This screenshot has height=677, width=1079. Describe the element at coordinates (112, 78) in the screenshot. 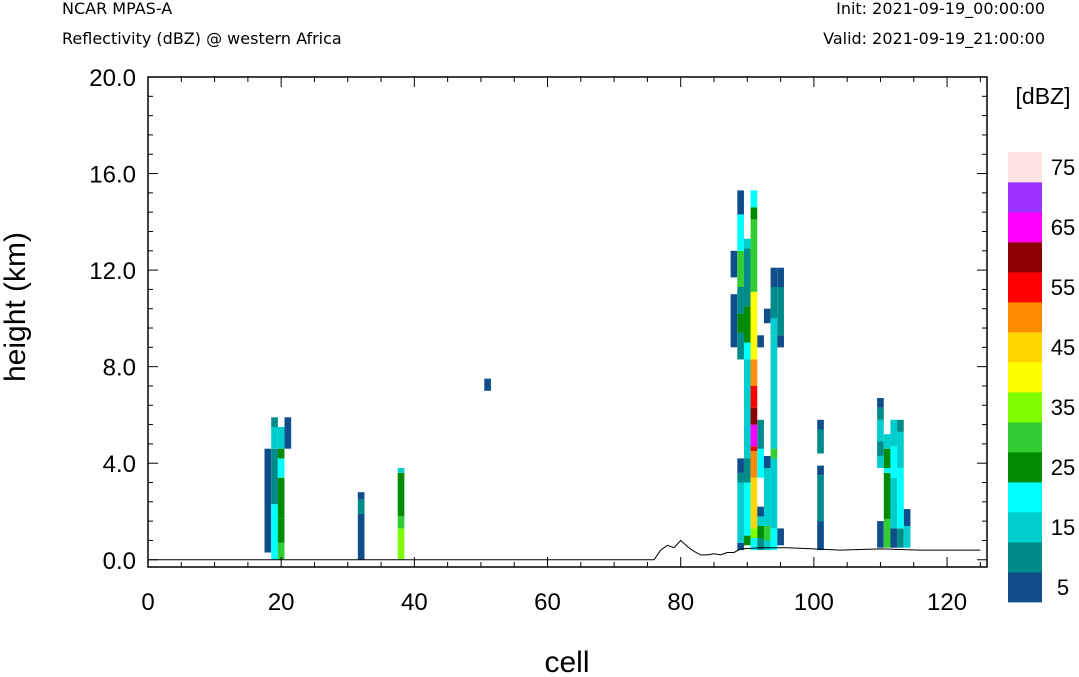

I see `y-tick-label: 20.0` at that location.